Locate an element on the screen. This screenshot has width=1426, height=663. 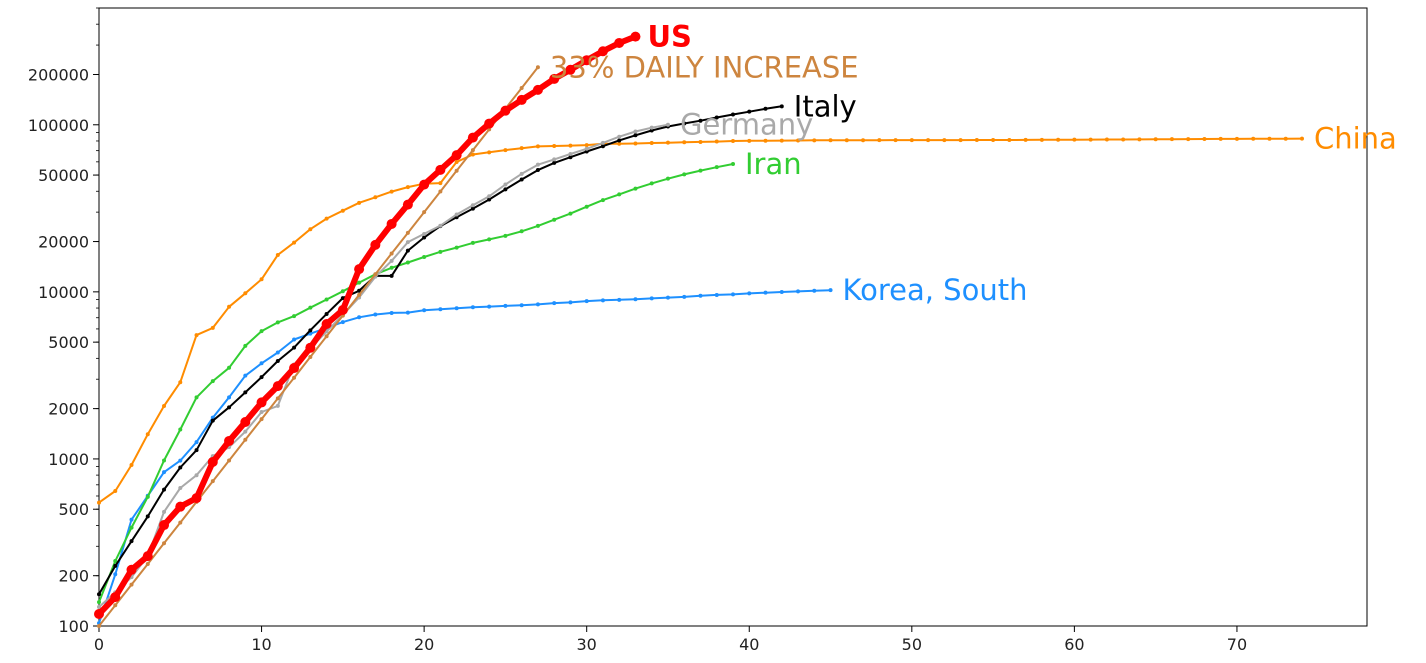
series-label-china: China is located at coordinates (1355, 139).